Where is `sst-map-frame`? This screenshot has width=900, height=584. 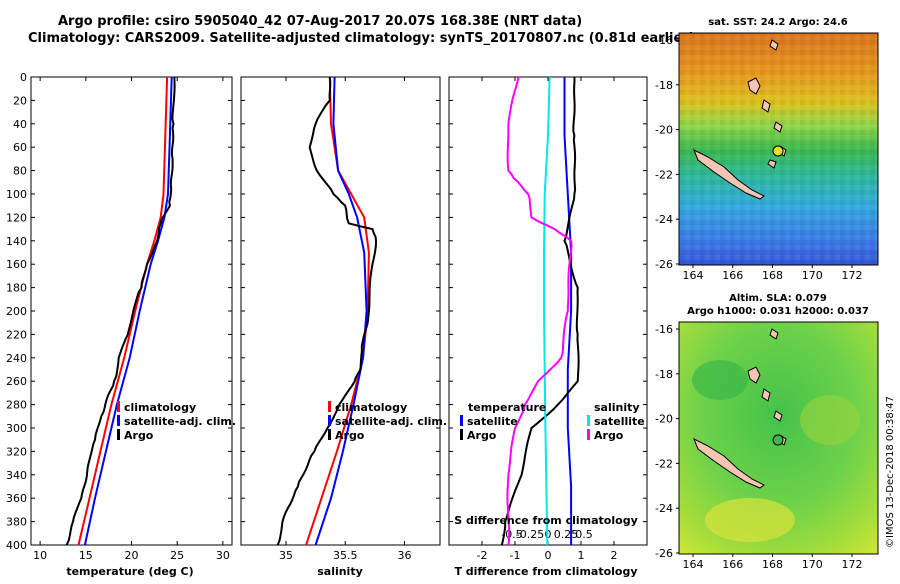
sst-map-frame is located at coordinates (778, 149).